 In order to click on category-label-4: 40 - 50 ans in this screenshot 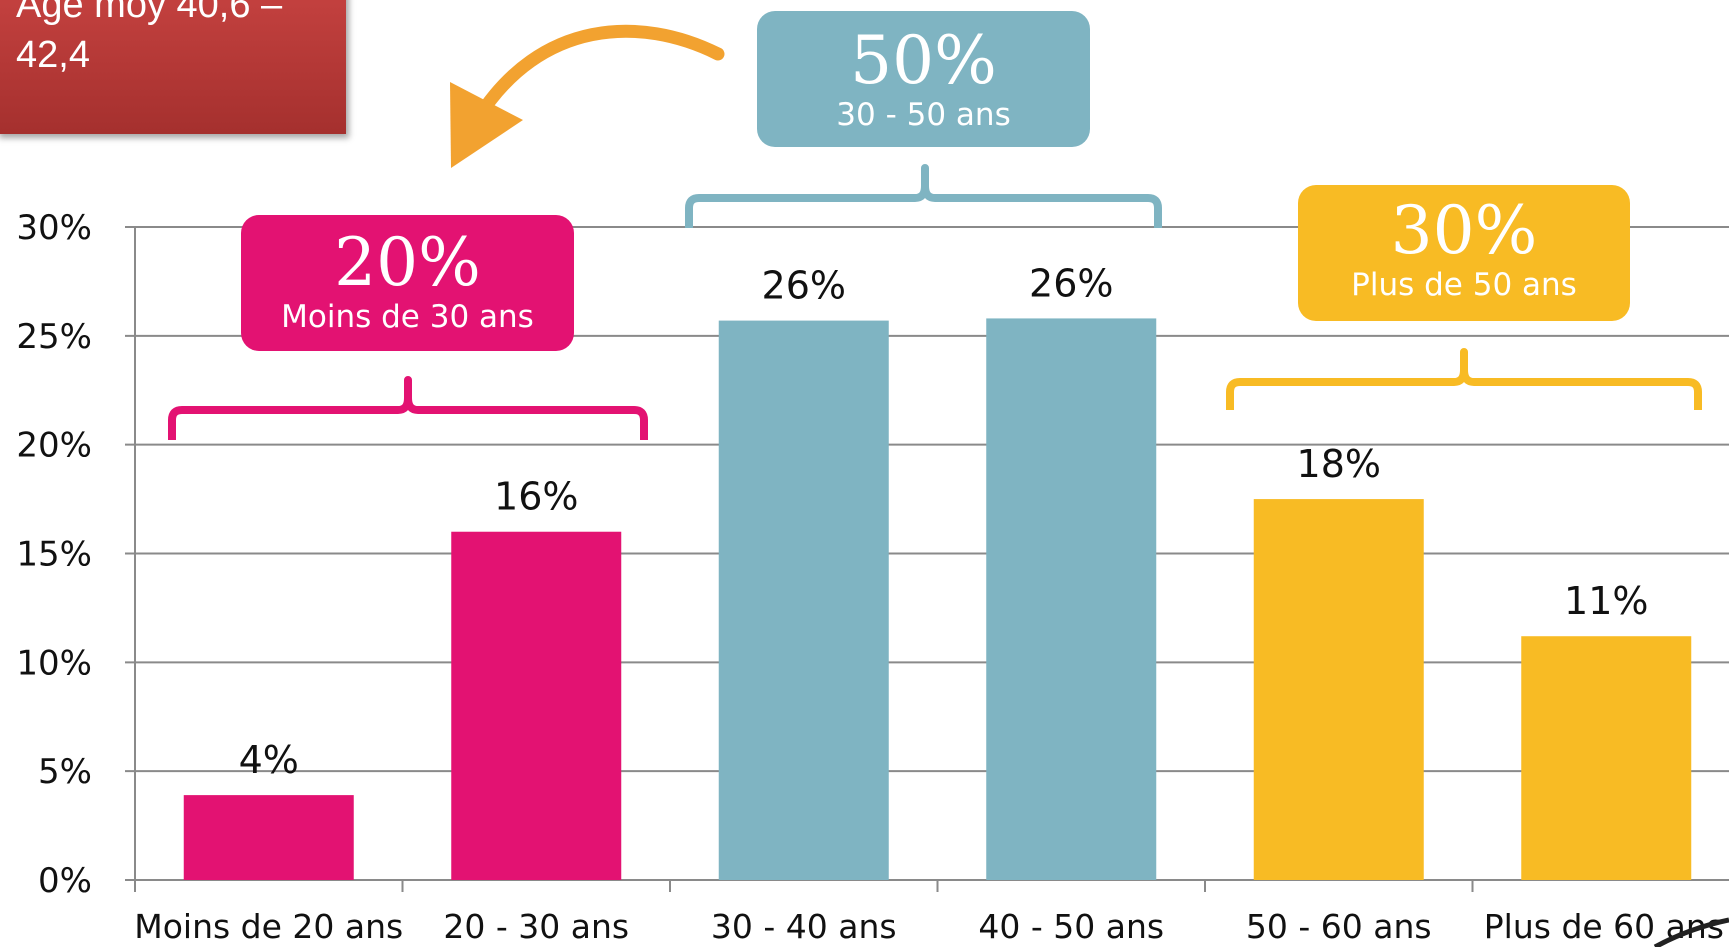, I will do `click(1071, 926)`.